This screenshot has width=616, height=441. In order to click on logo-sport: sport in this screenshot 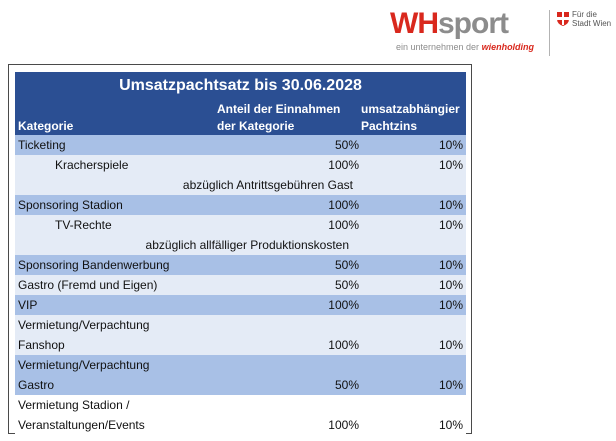, I will do `click(473, 23)`.